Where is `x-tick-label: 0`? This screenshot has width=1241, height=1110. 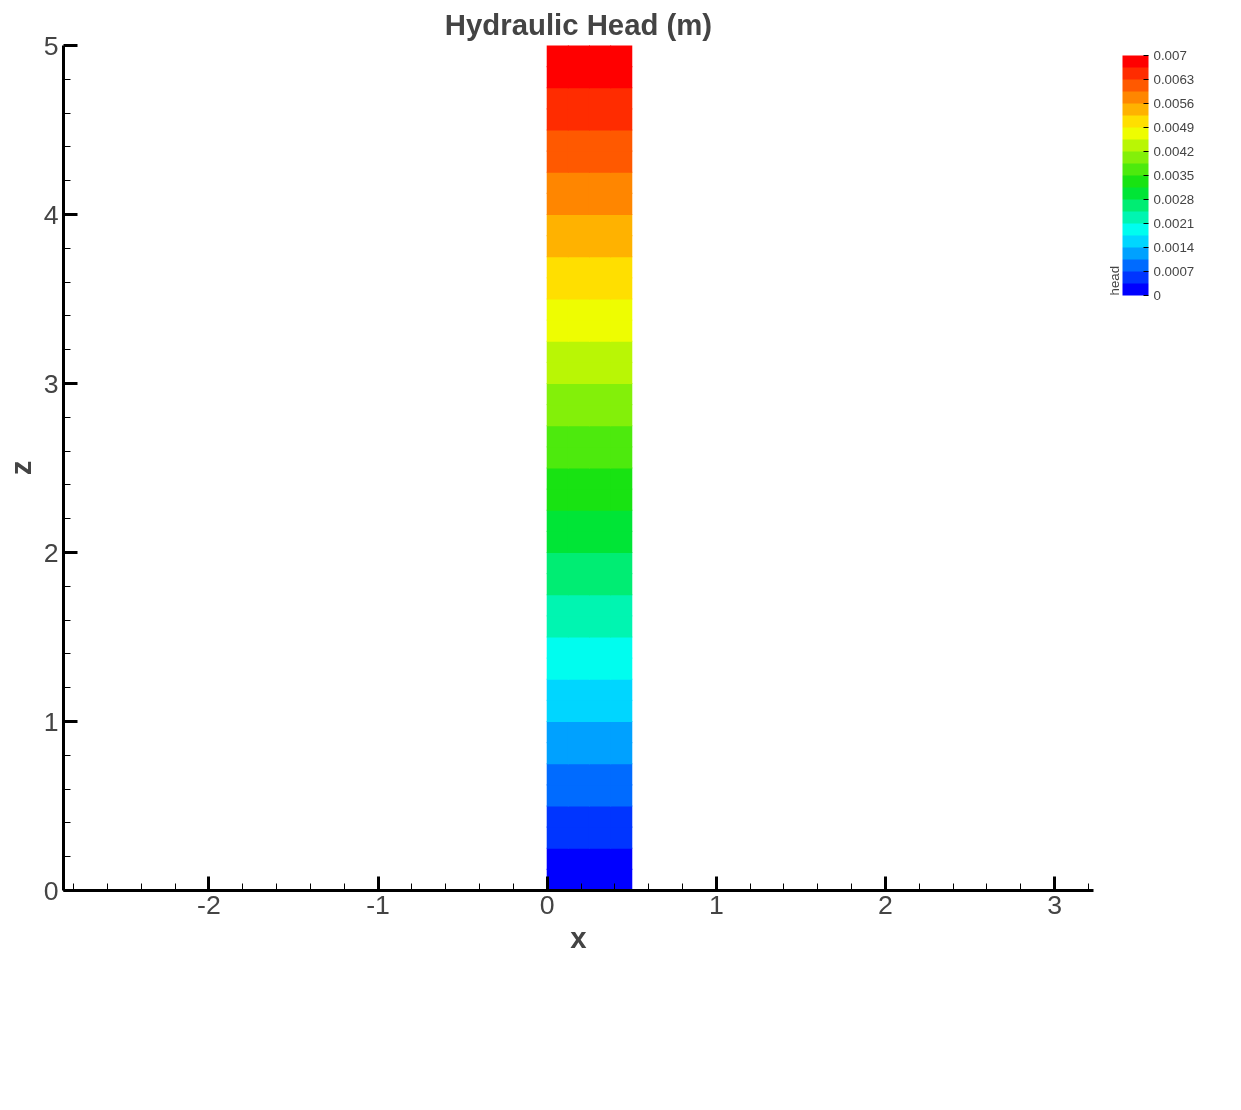
x-tick-label: 0 is located at coordinates (547, 904).